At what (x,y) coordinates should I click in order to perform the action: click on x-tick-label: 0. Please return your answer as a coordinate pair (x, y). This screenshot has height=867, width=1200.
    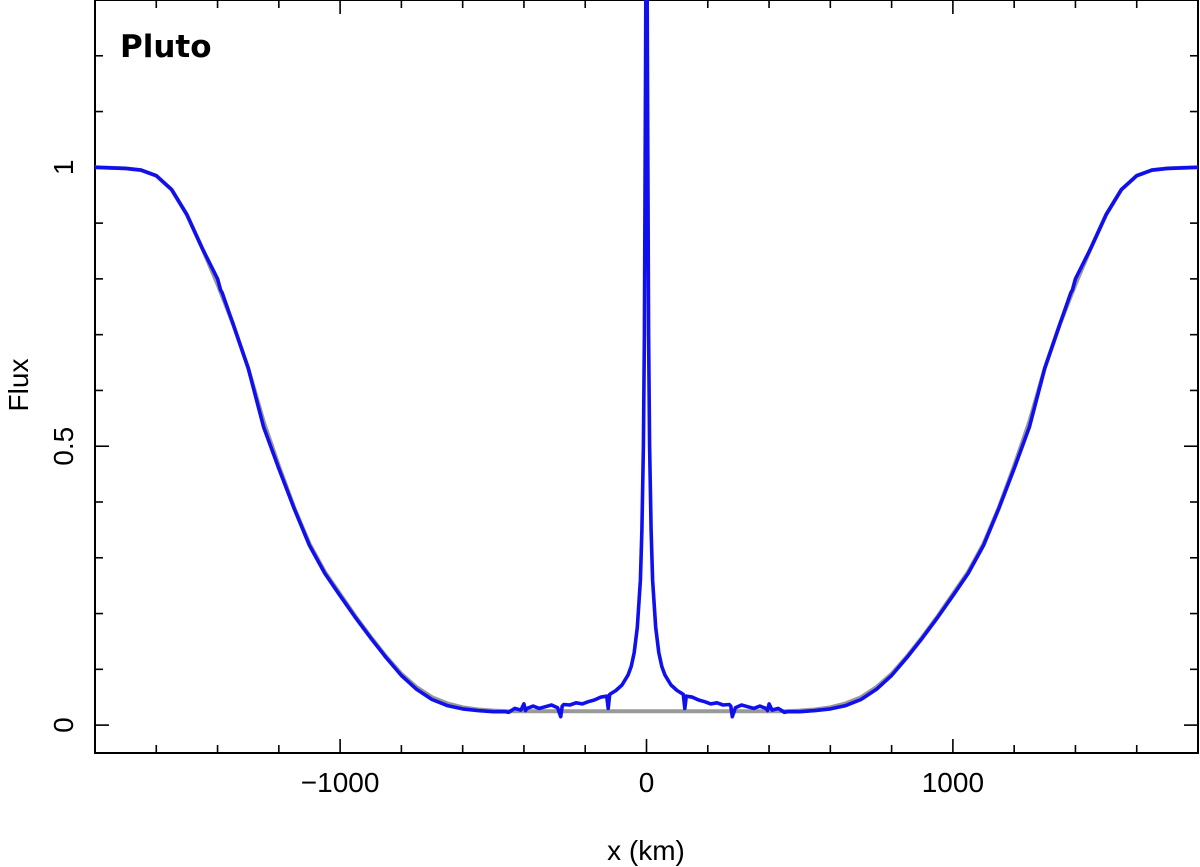
    Looking at the image, I should click on (647, 782).